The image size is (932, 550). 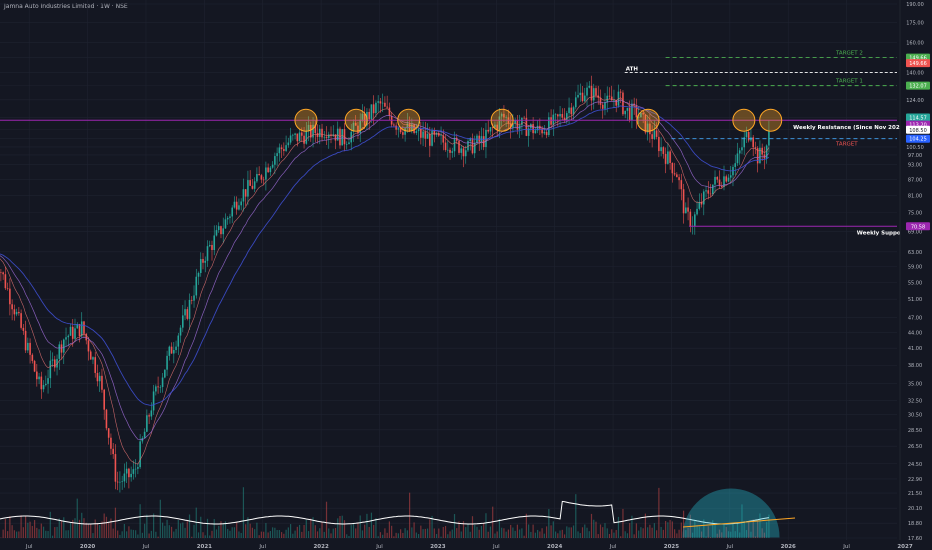 I want to click on x-tick-label: 2022, so click(x=320, y=547).